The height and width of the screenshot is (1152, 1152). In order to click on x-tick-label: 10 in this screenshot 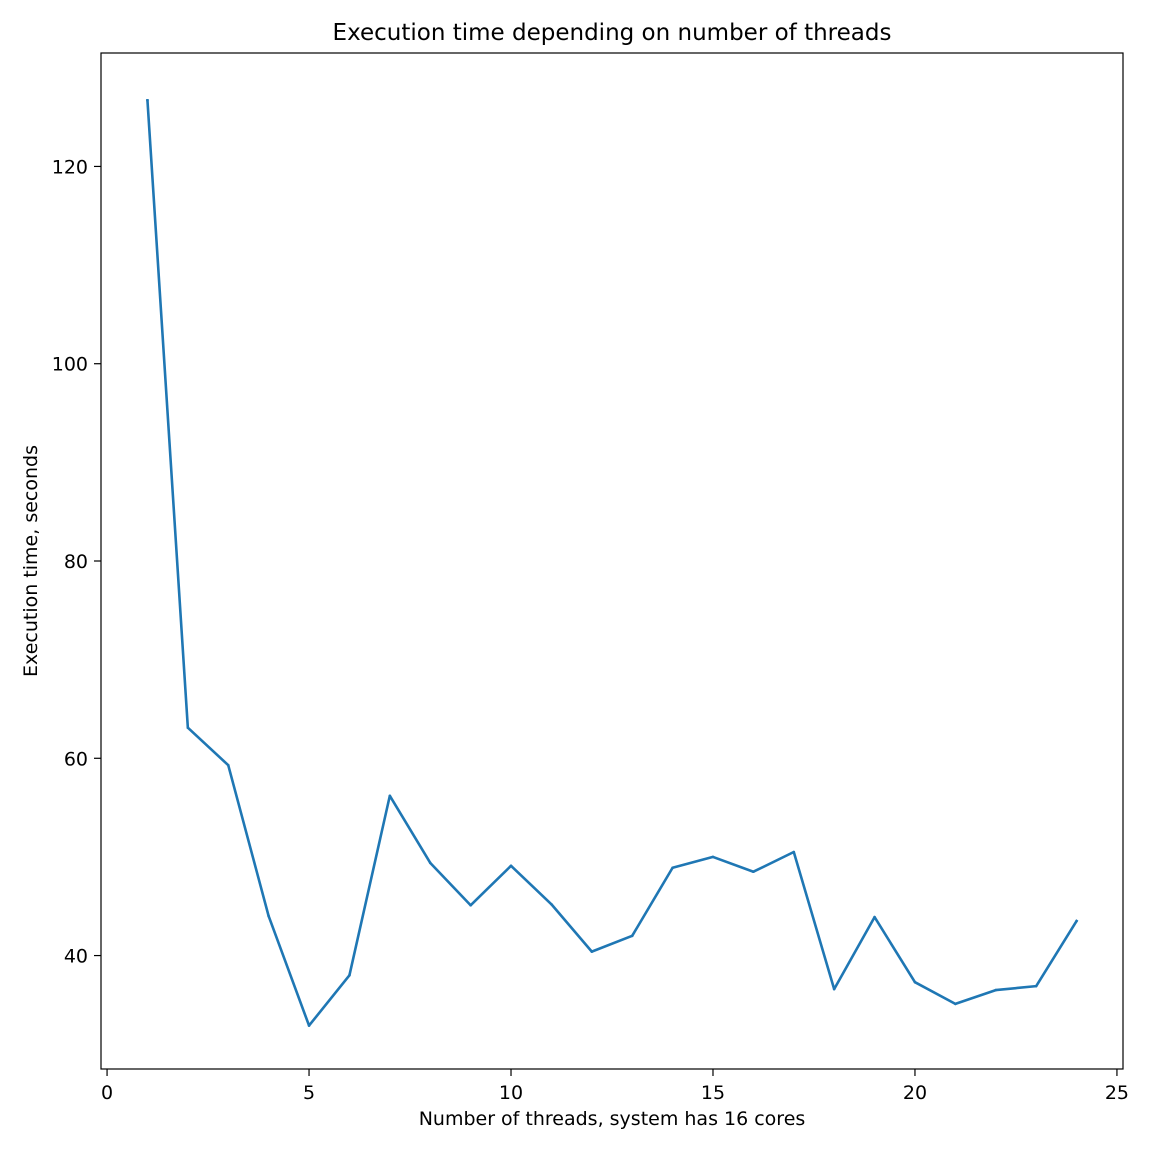, I will do `click(511, 1093)`.